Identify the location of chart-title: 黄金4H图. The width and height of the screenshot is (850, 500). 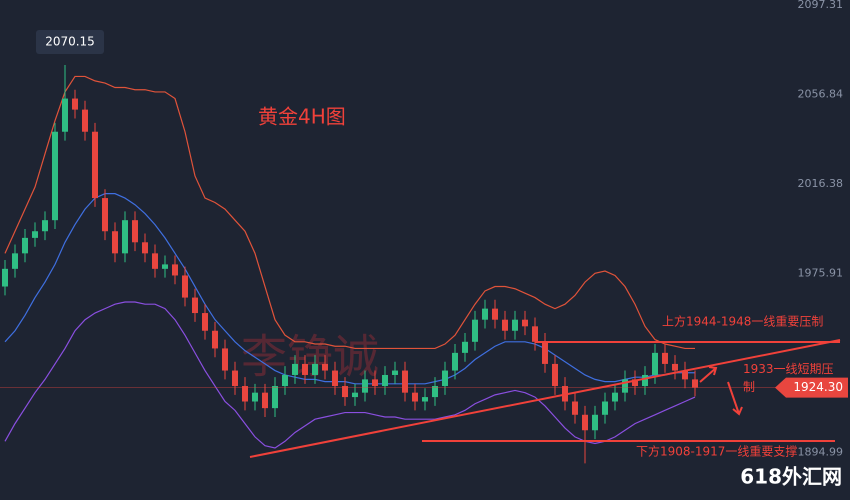
(302, 117).